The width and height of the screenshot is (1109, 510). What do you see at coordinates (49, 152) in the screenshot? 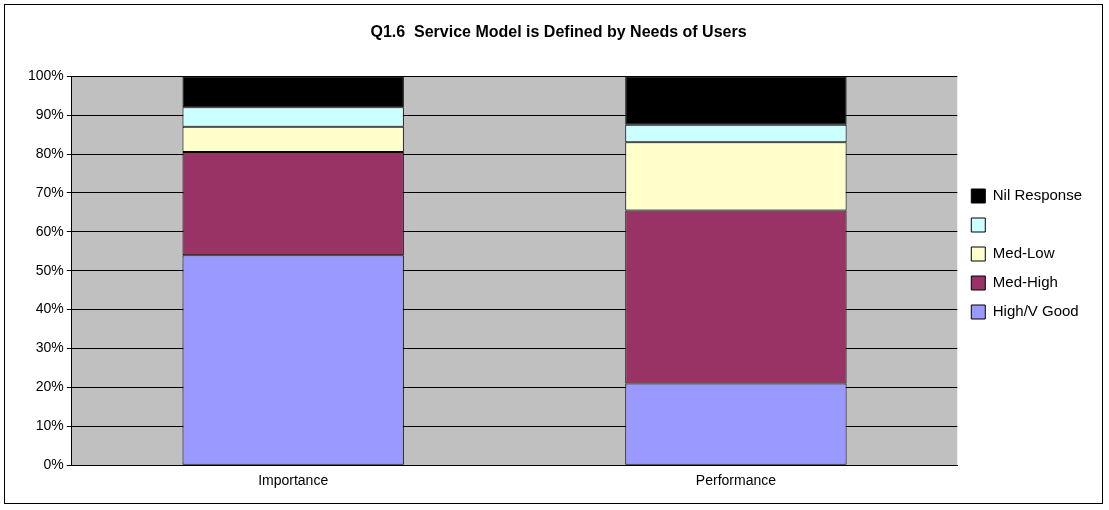
I see `y-tick-label: 80%` at bounding box center [49, 152].